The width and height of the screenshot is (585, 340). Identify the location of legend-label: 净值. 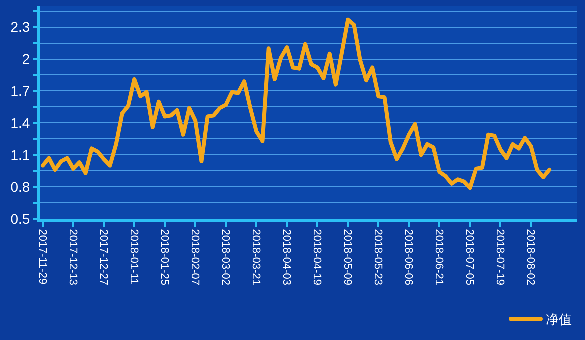
(559, 320).